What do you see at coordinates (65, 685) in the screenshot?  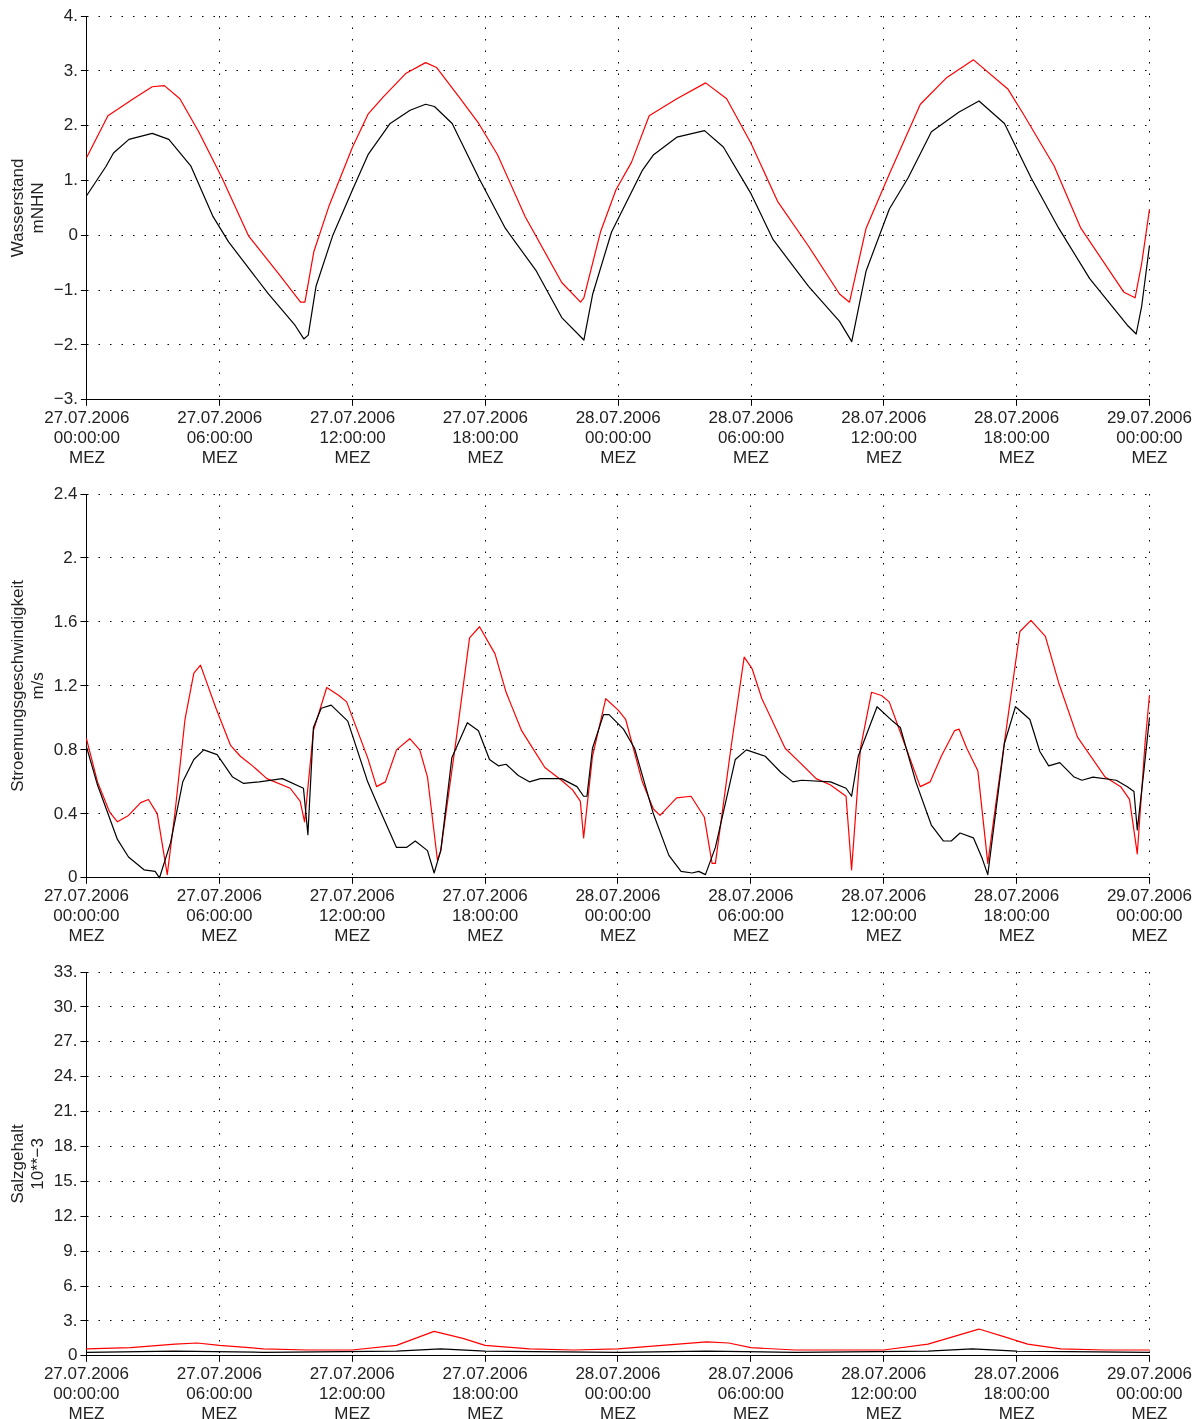 I see `y-tick-label: 1.2` at bounding box center [65, 685].